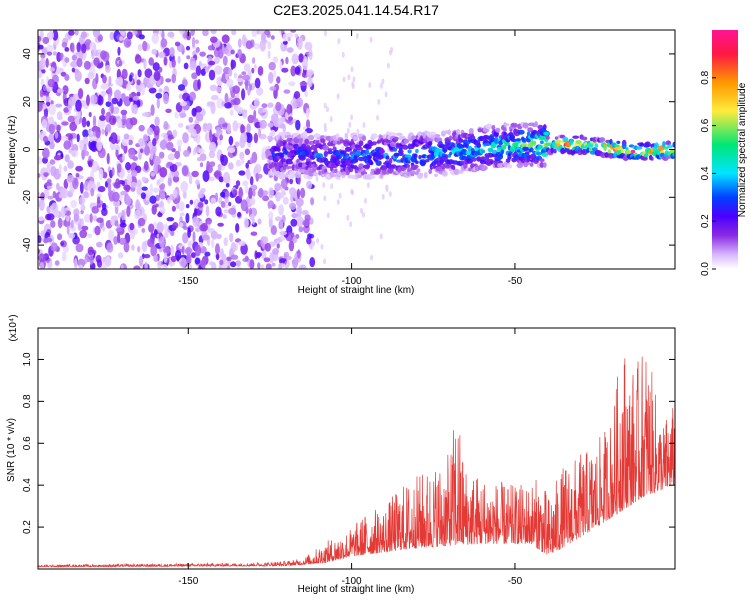 This screenshot has height=600, width=750. What do you see at coordinates (356, 589) in the screenshot?
I see `snr-x-axis-label: Height of straight line (km)` at bounding box center [356, 589].